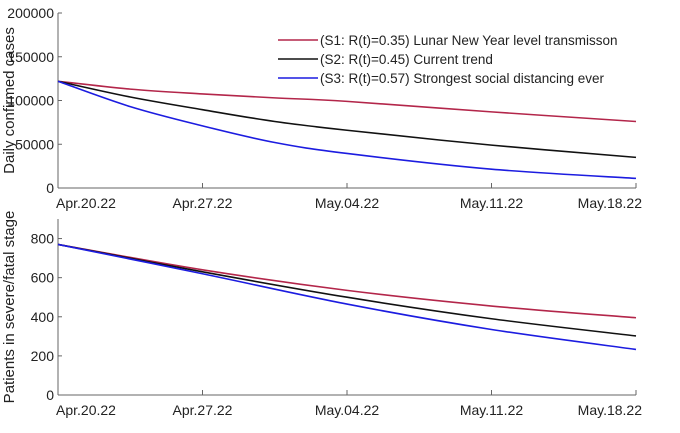  I want to click on y-tick-label: 200000, so click(30, 13).